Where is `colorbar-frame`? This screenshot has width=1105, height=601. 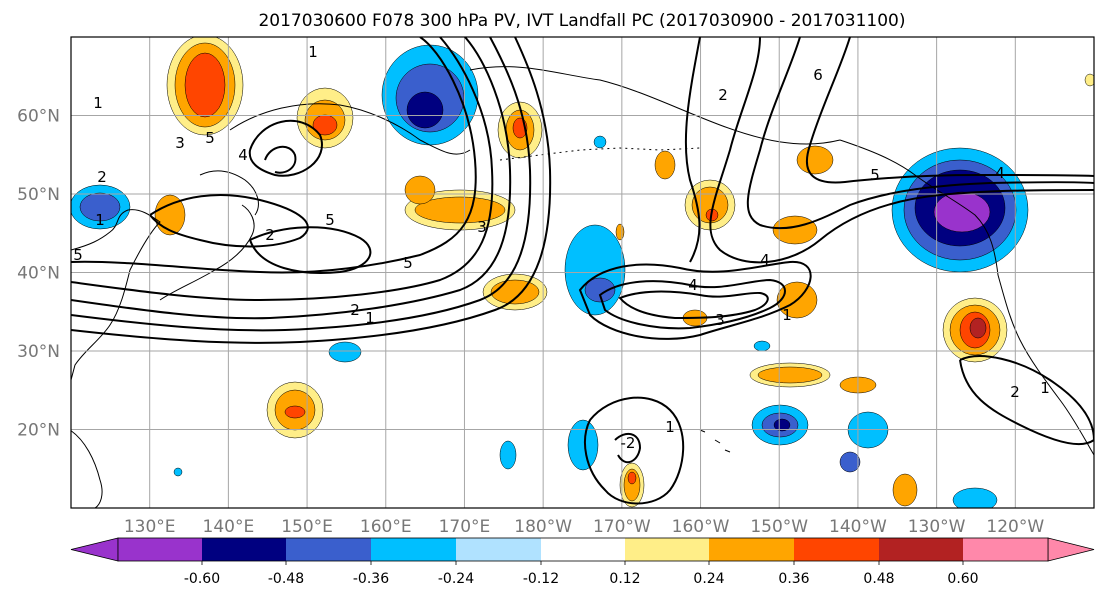
colorbar-frame is located at coordinates (583, 549).